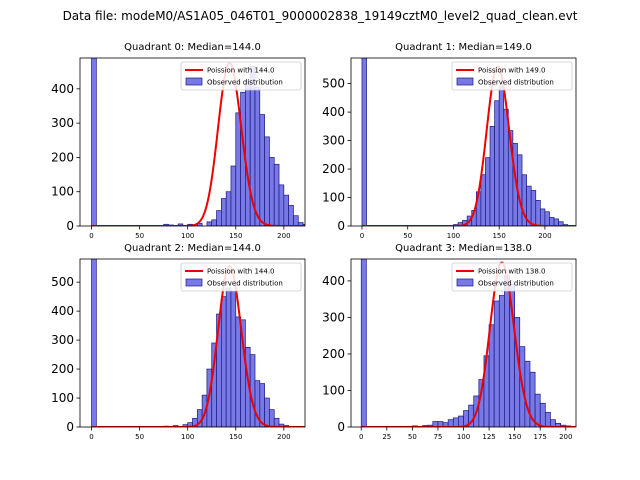 This screenshot has width=640, height=480. I want to click on subplot-title: Quadrant 2: Median=144.0, so click(192, 248).